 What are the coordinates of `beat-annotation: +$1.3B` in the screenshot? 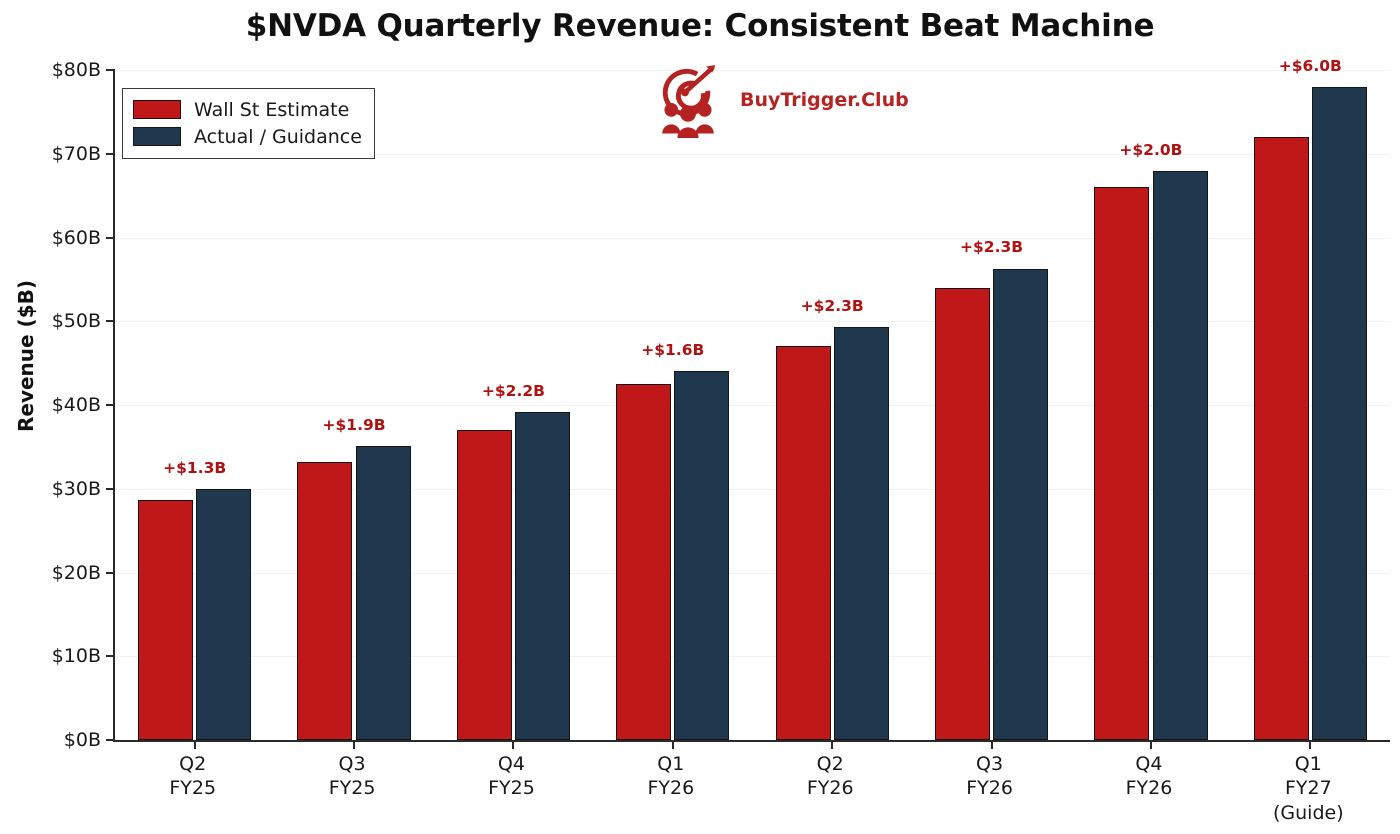 It's located at (195, 467).